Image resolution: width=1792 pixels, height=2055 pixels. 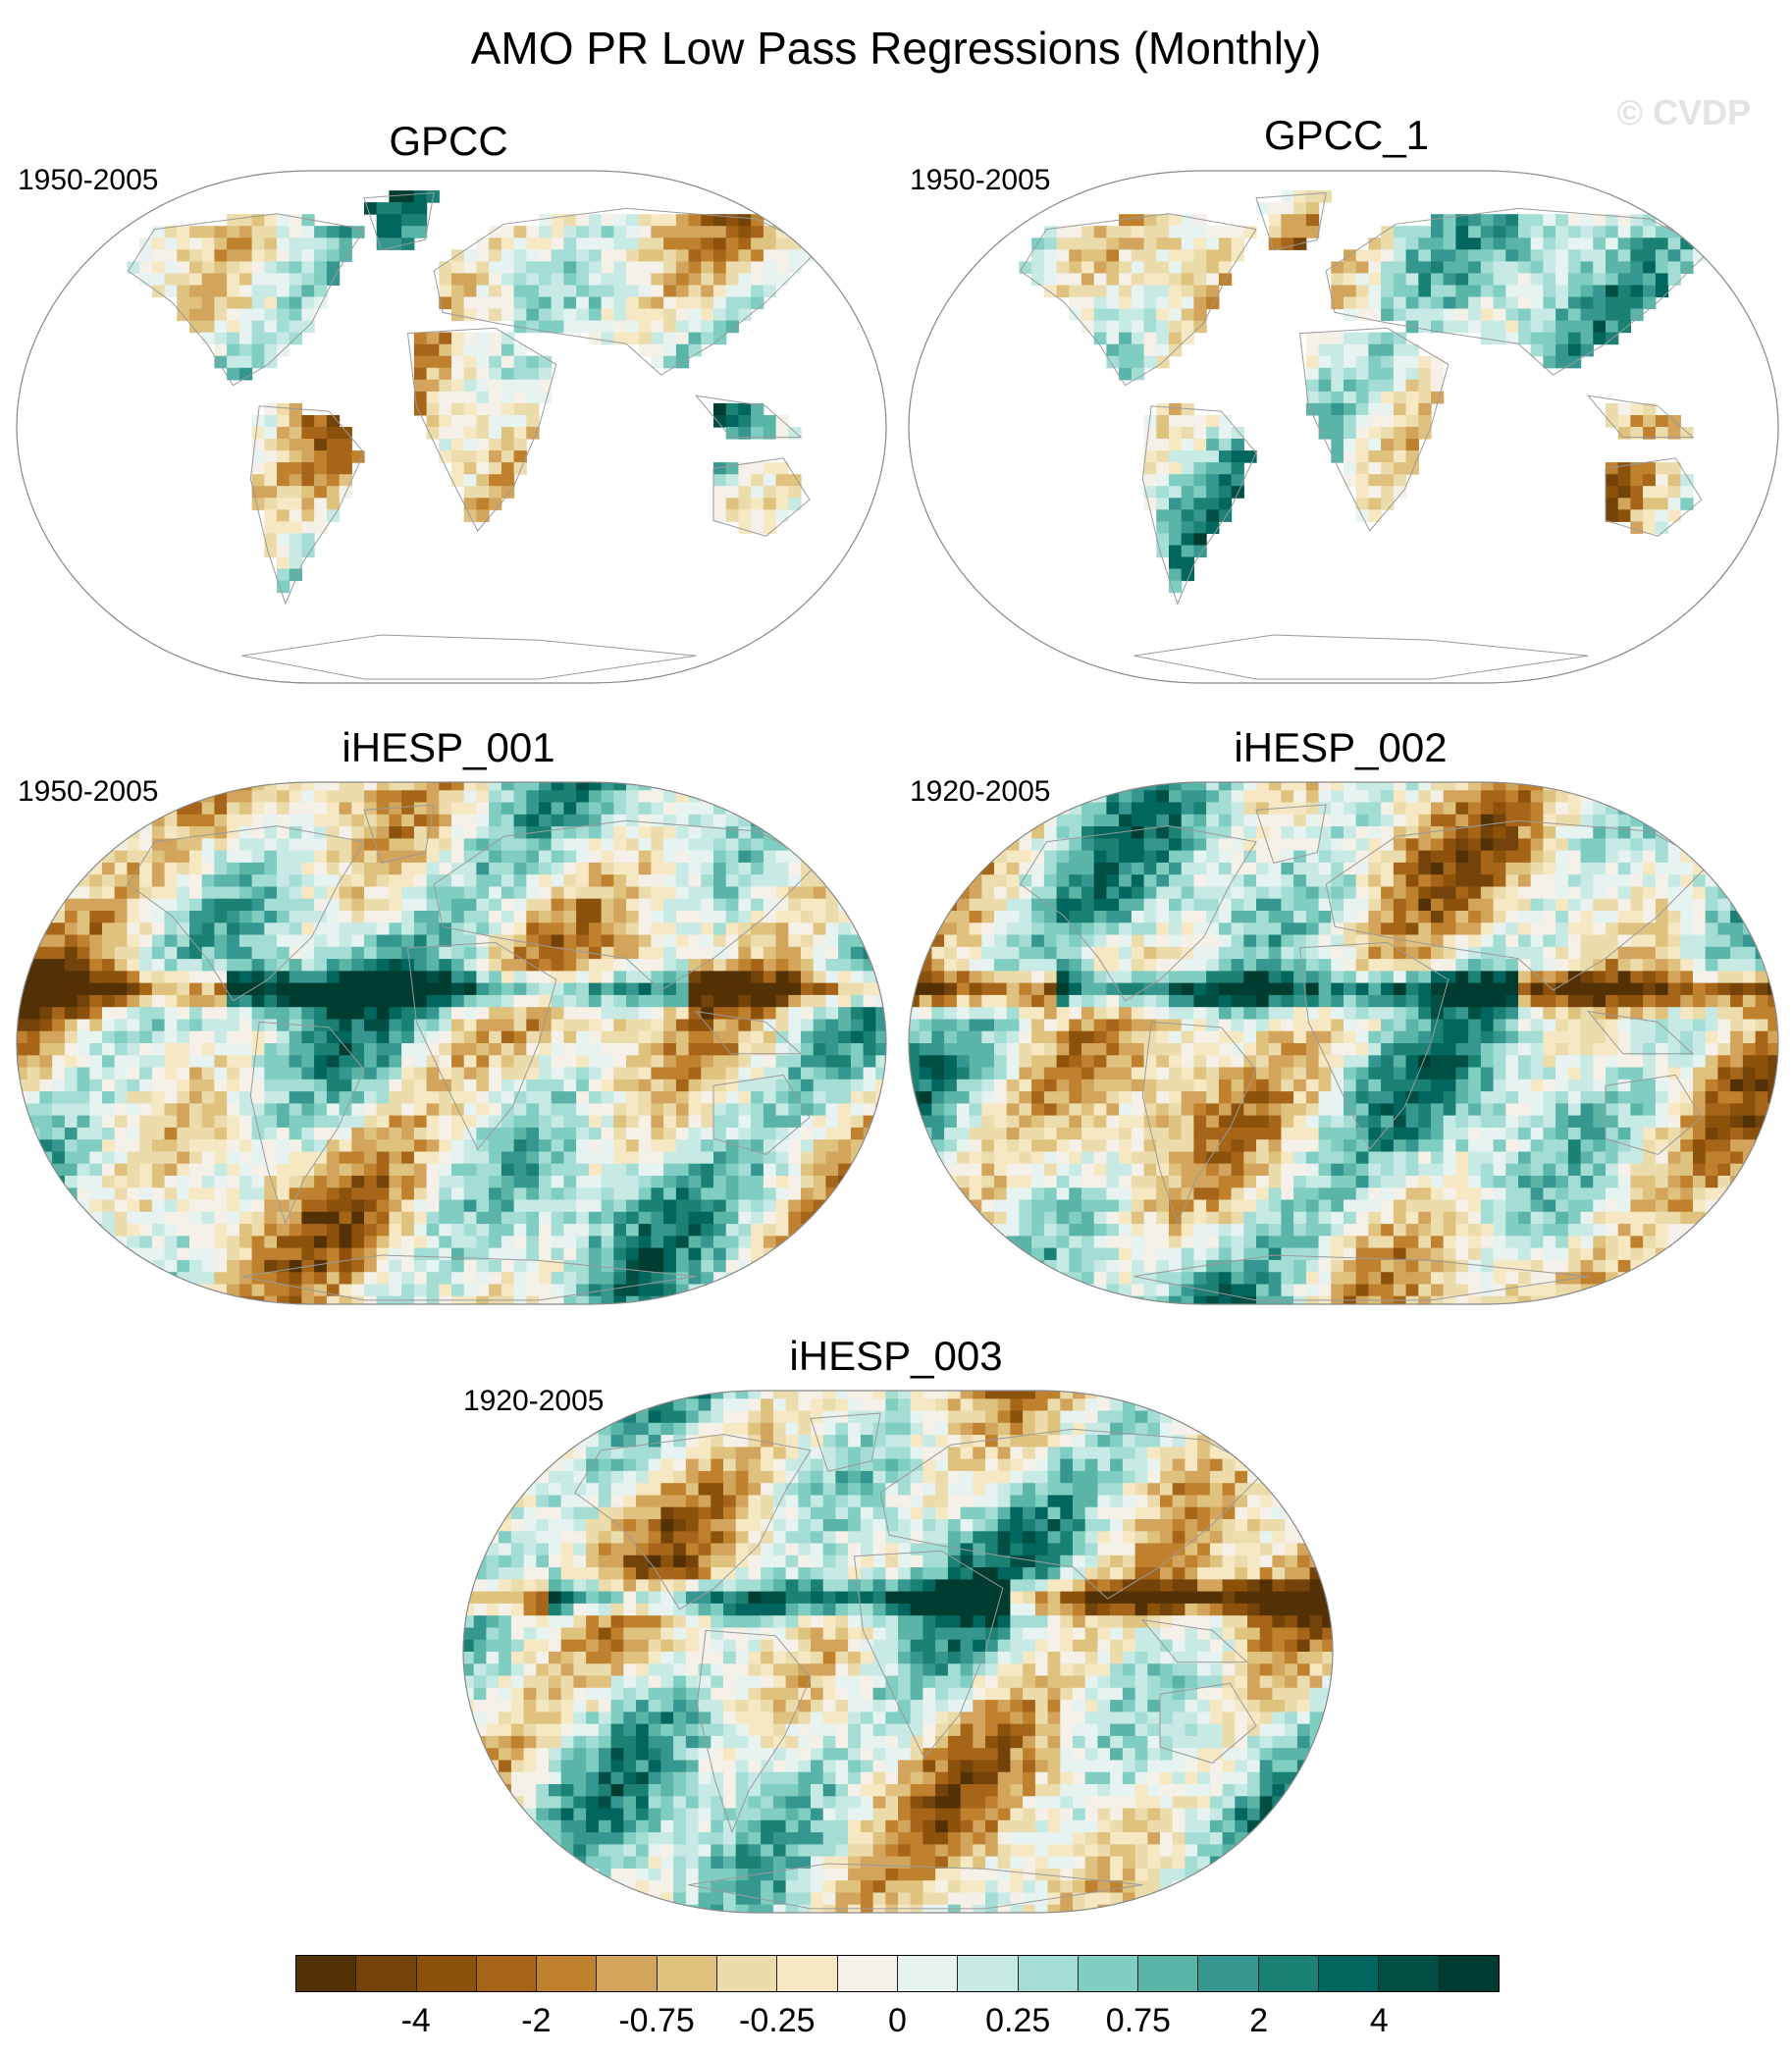 What do you see at coordinates (534, 1401) in the screenshot?
I see `panel-period-ihesp-003: 1920-2005` at bounding box center [534, 1401].